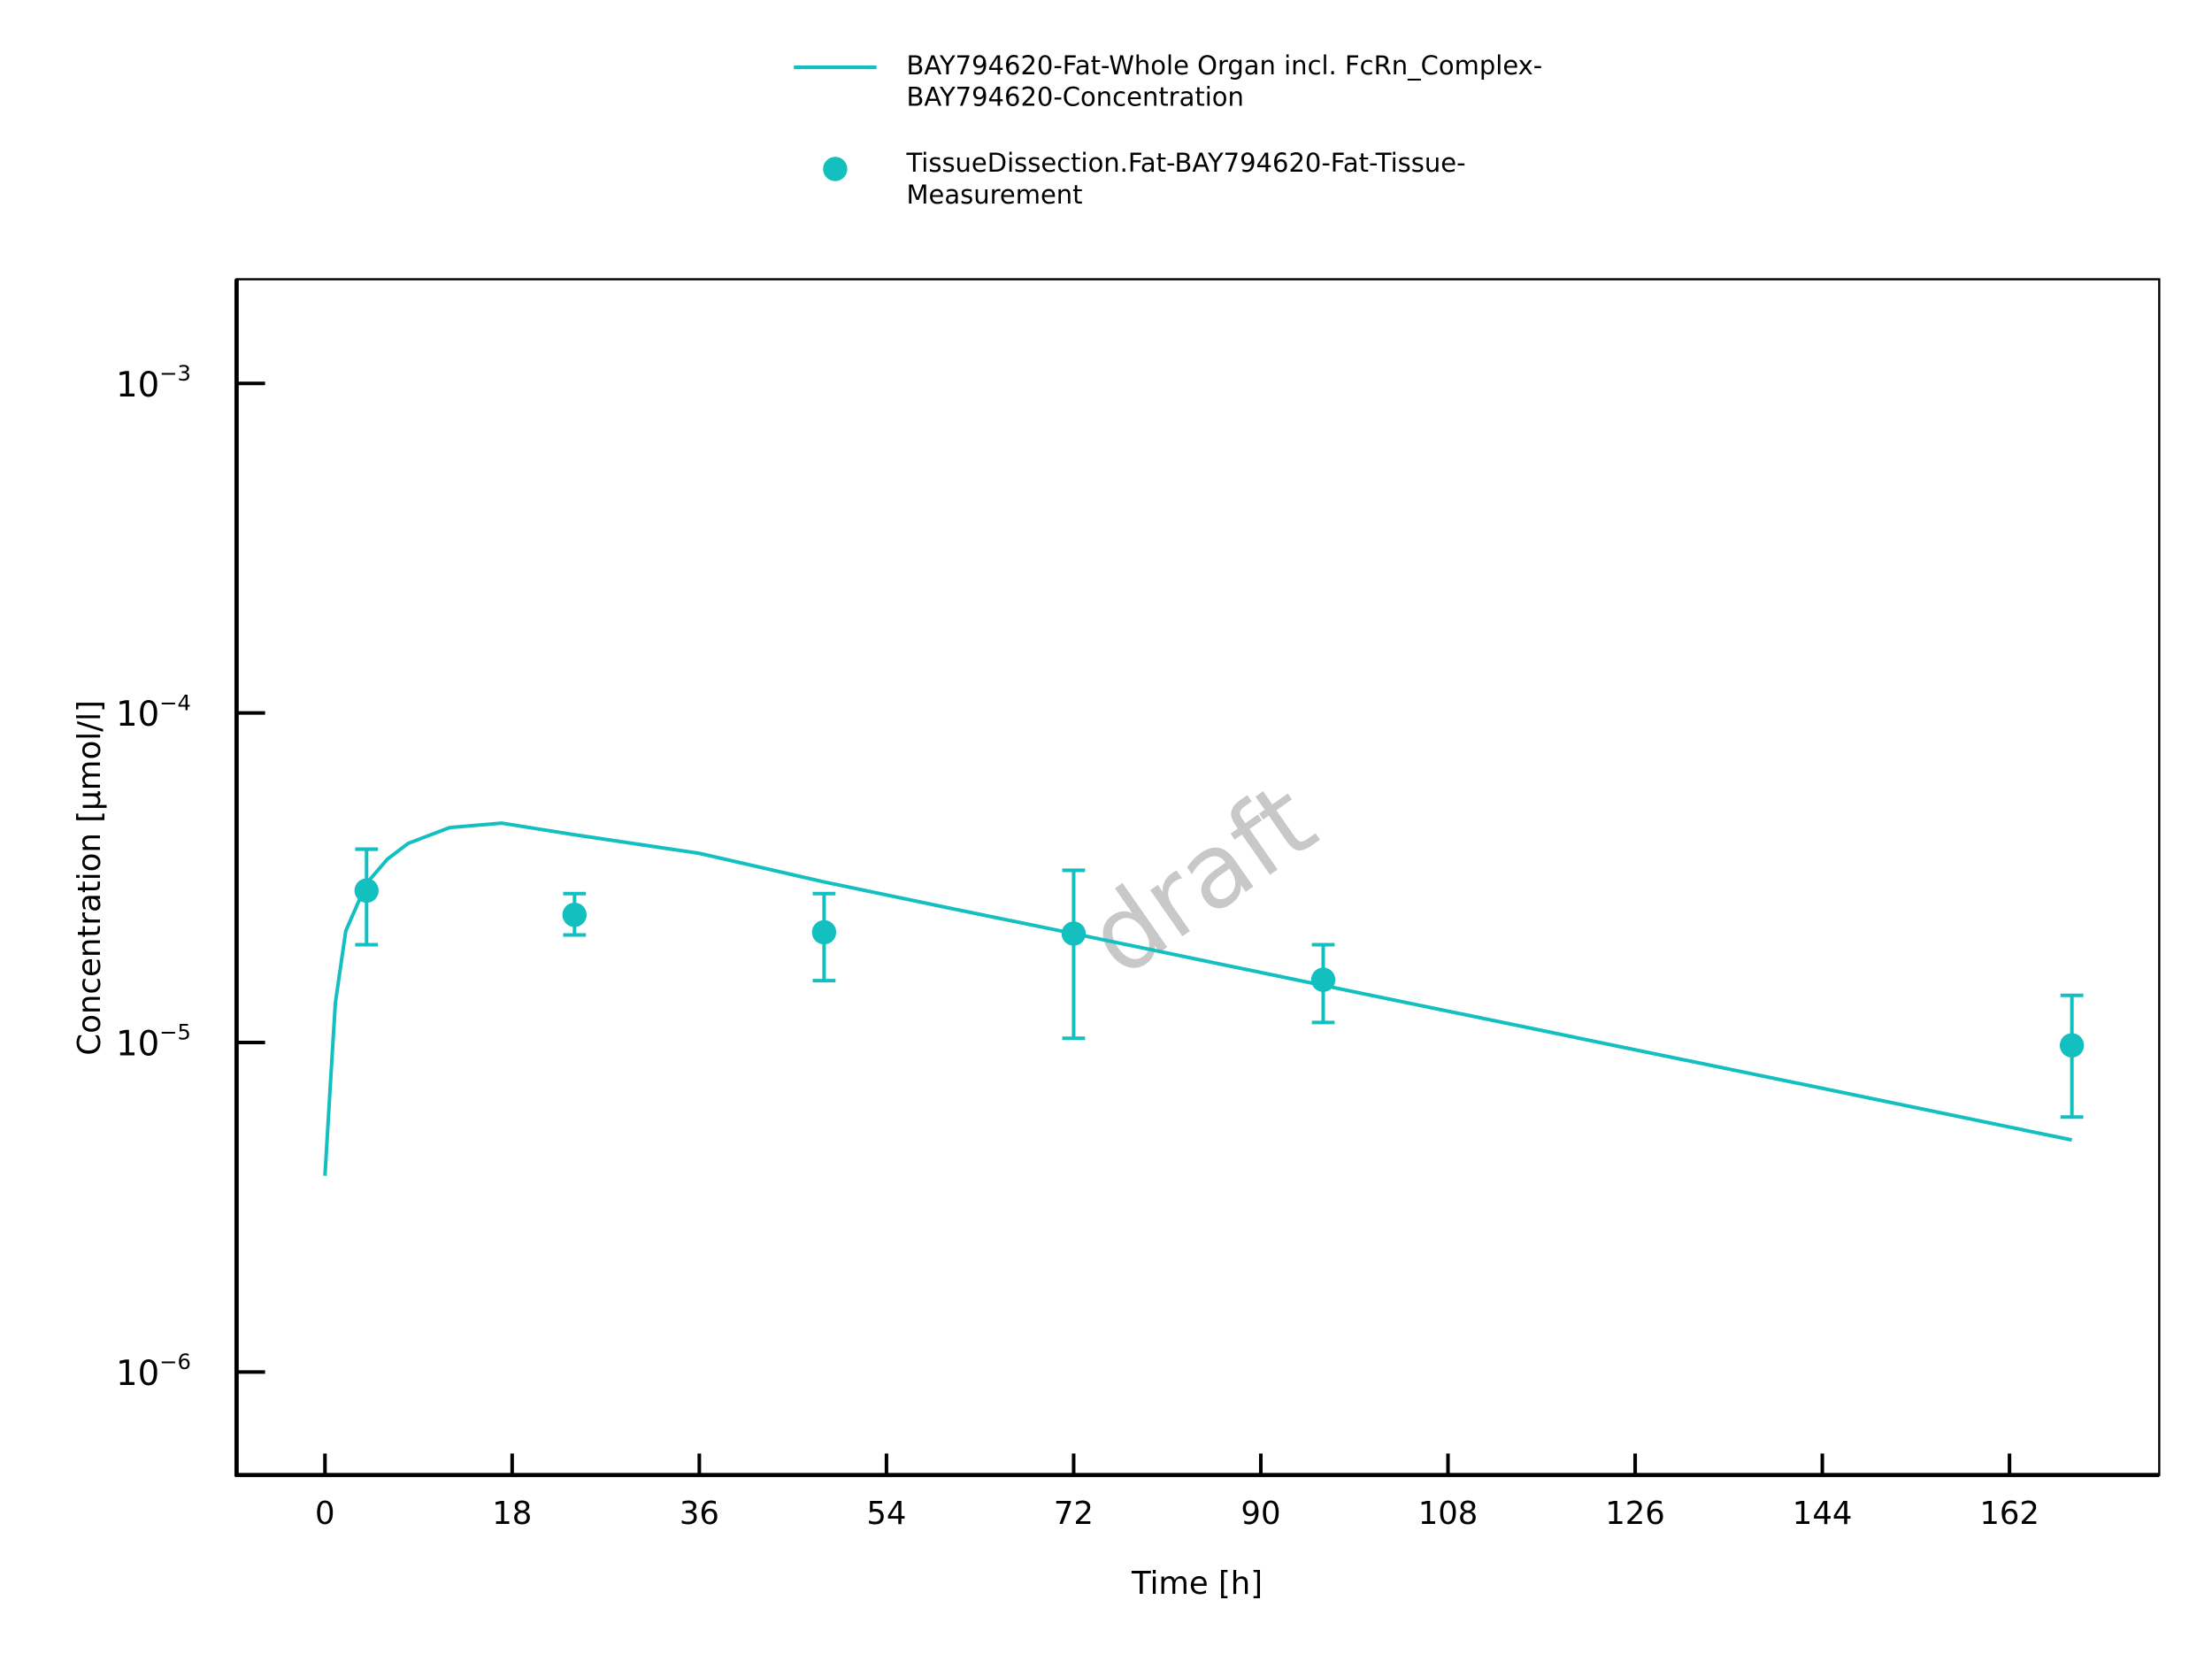 The image size is (2212, 1654). I want to click on y-tick-label-exponent: −5, so click(175, 1033).